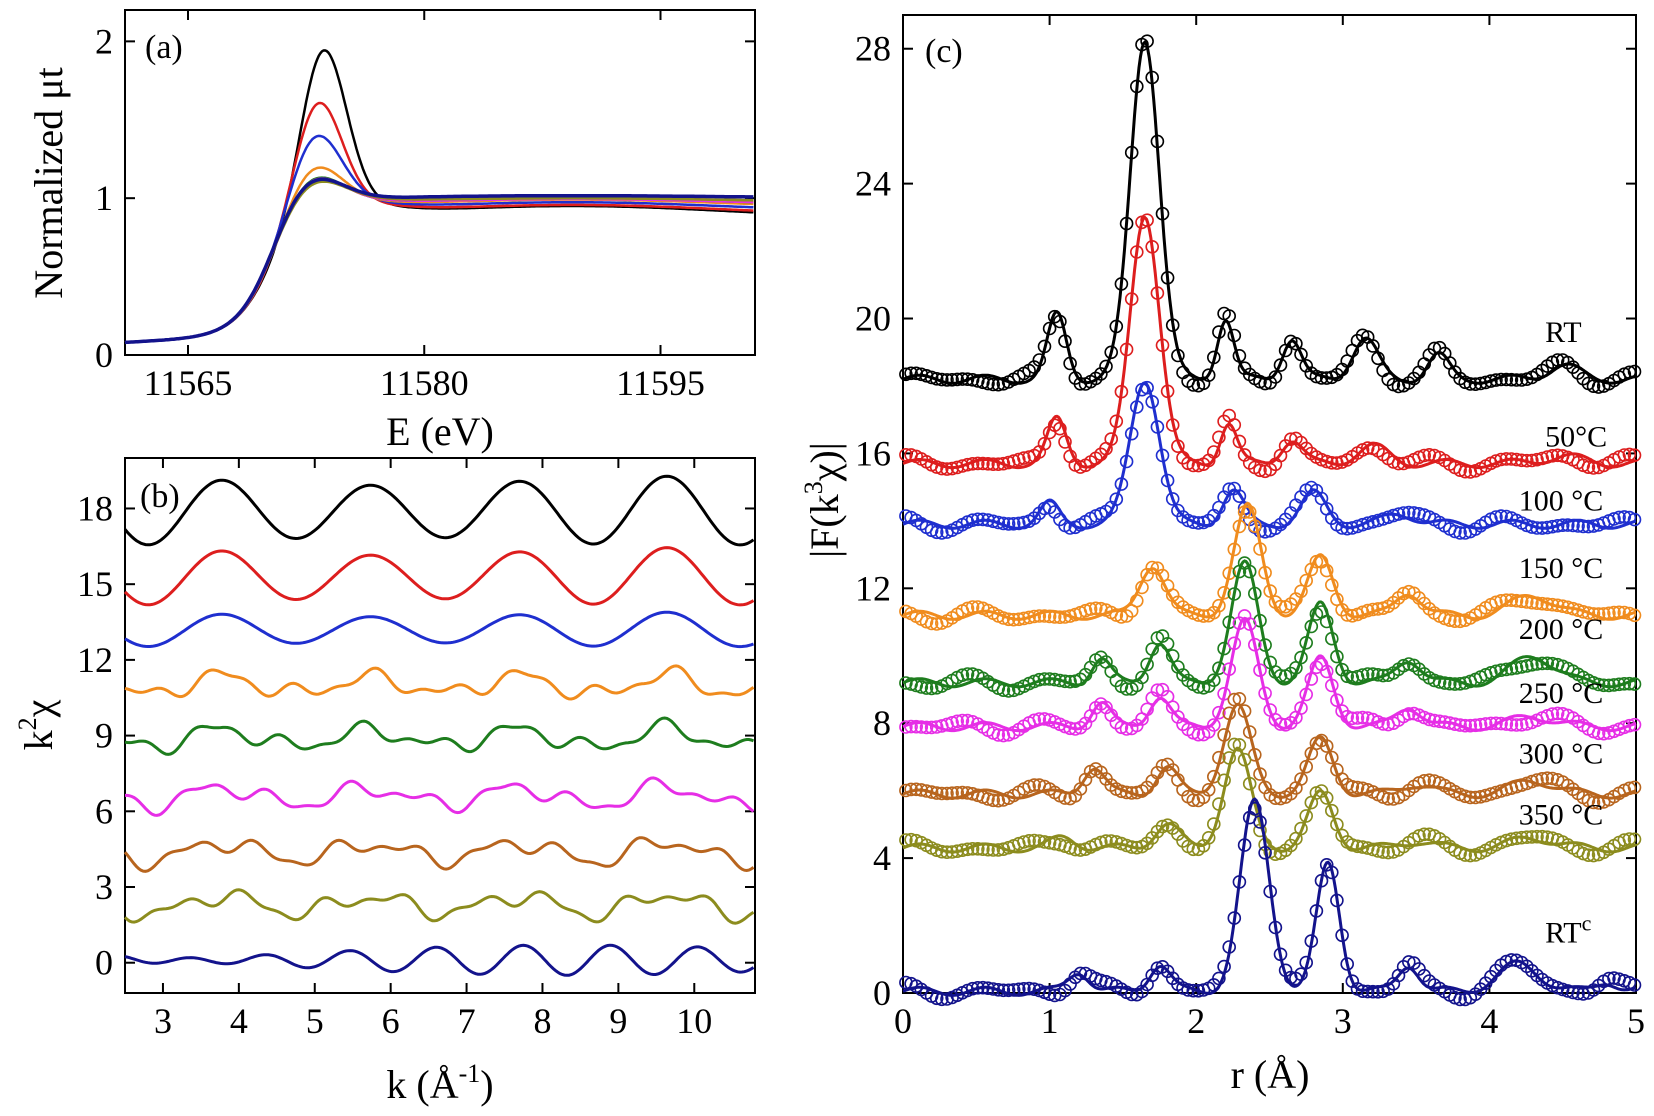 The width and height of the screenshot is (1654, 1116). Describe the element at coordinates (38, 740) in the screenshot. I see `panel-b-ylabel-main: k` at that location.